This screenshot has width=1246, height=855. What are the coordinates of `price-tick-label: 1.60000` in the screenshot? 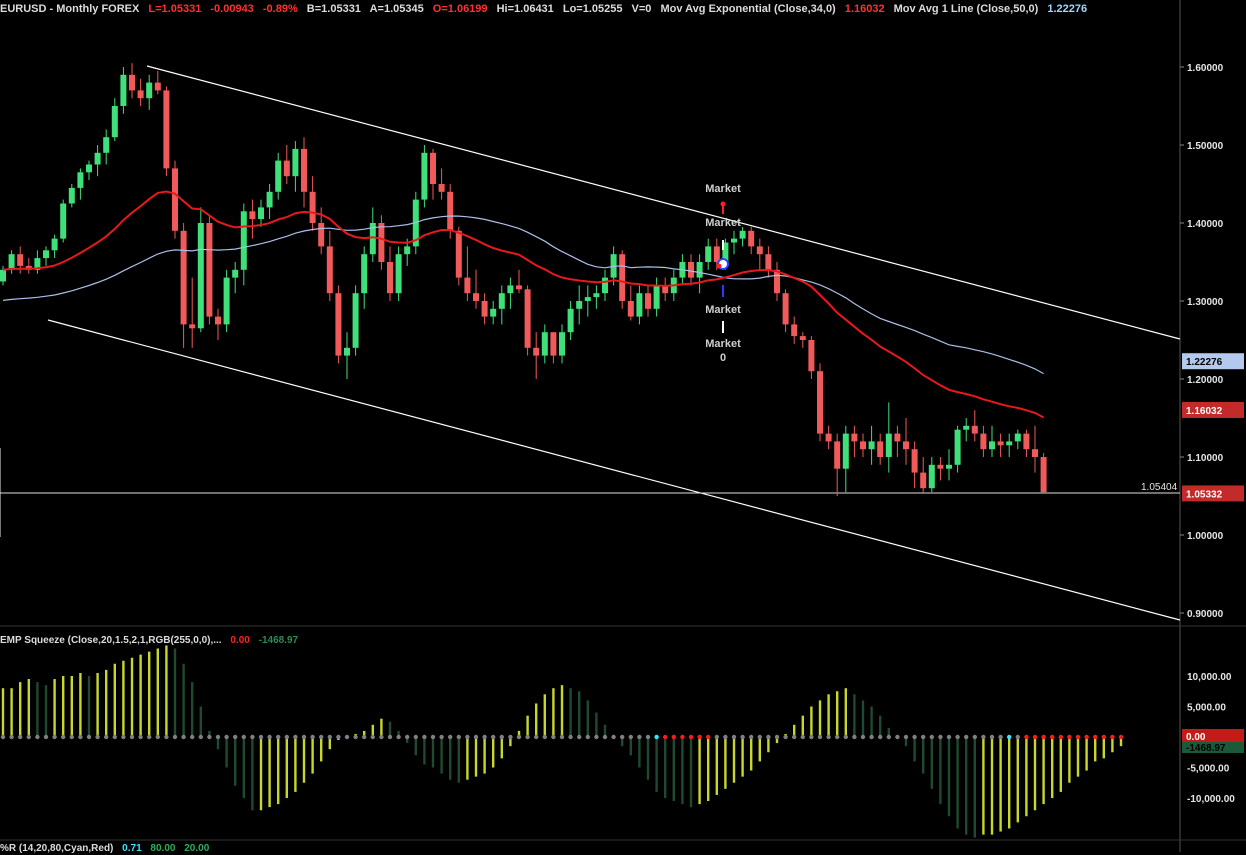 It's located at (1205, 68).